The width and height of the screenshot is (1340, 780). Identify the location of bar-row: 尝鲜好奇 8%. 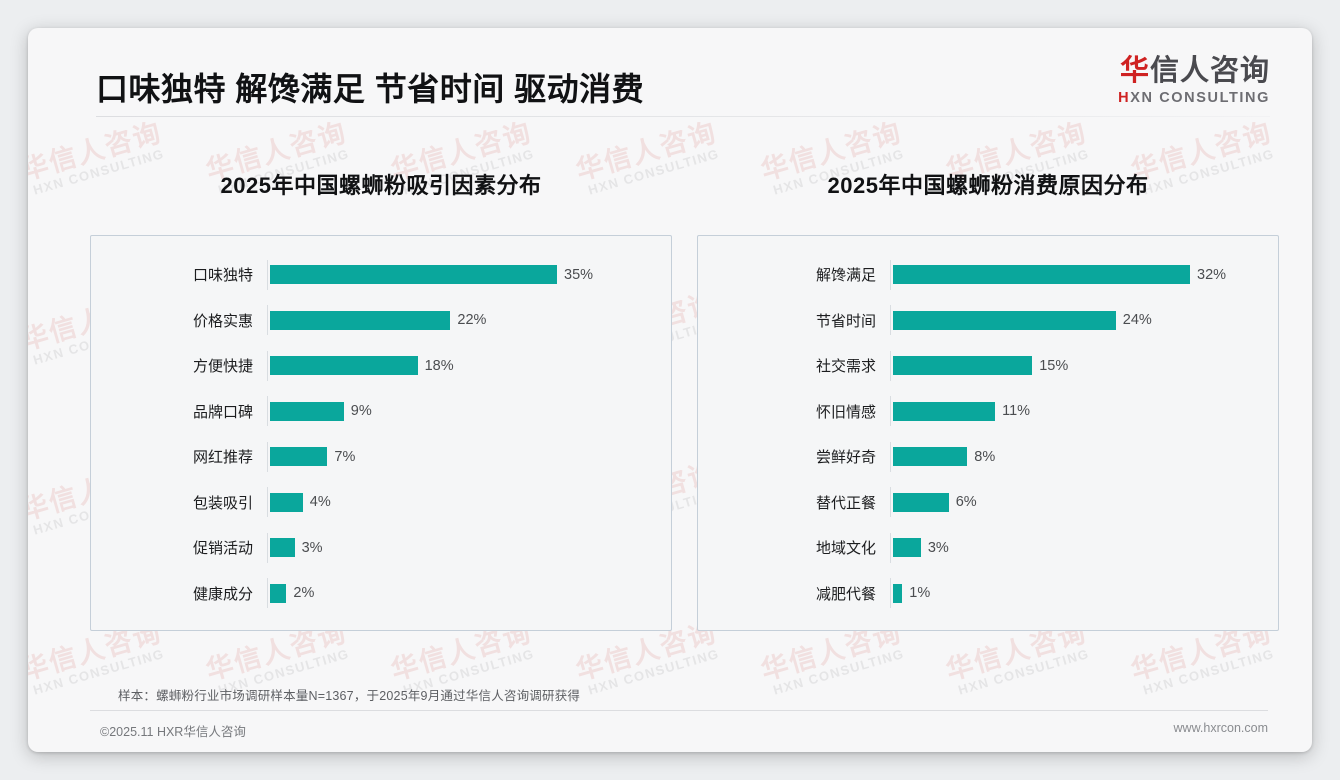
(988, 456).